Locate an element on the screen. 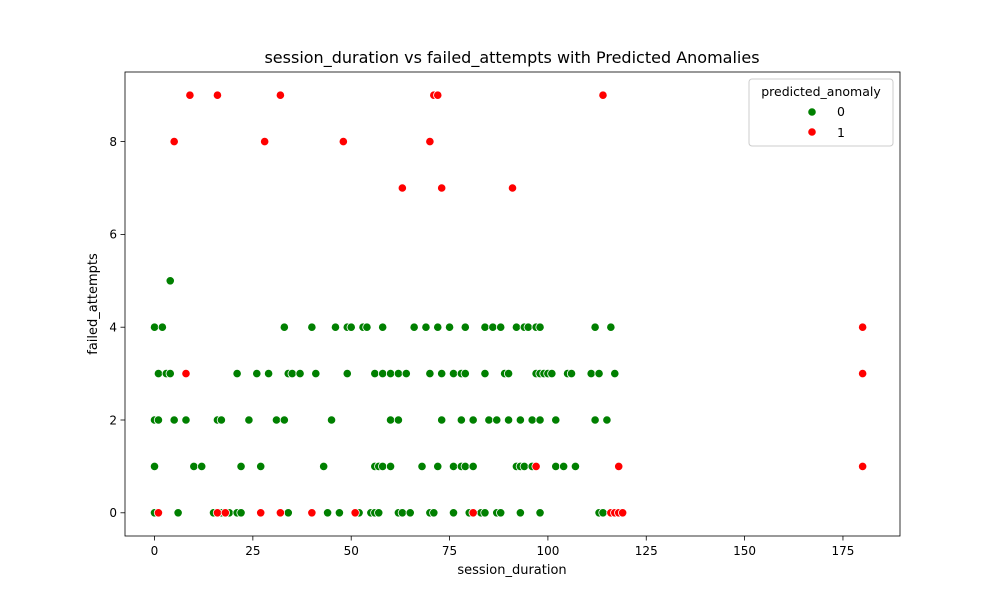 This screenshot has width=1000, height=605. legend-label-1: 1 is located at coordinates (841, 132).